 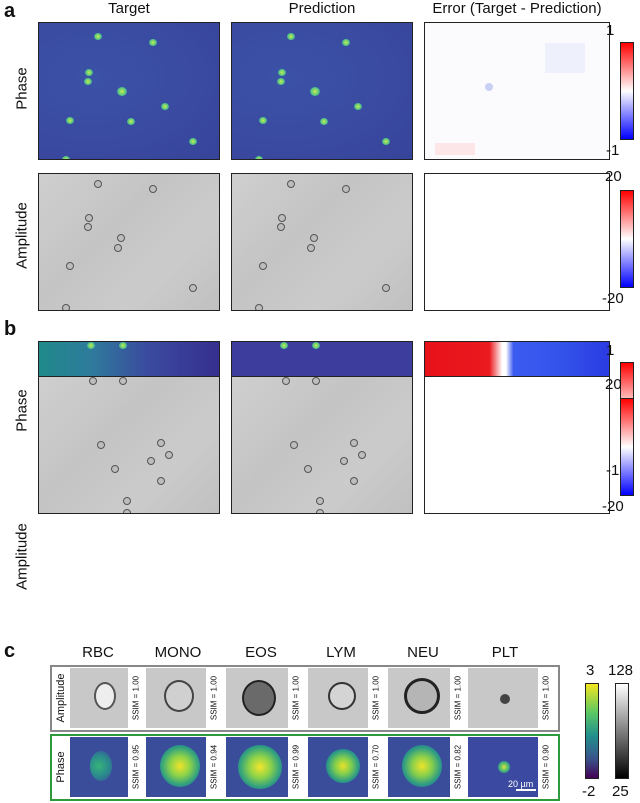 What do you see at coordinates (546, 698) in the screenshot?
I see `ssim-amp-plt: SSIM = 1.00` at bounding box center [546, 698].